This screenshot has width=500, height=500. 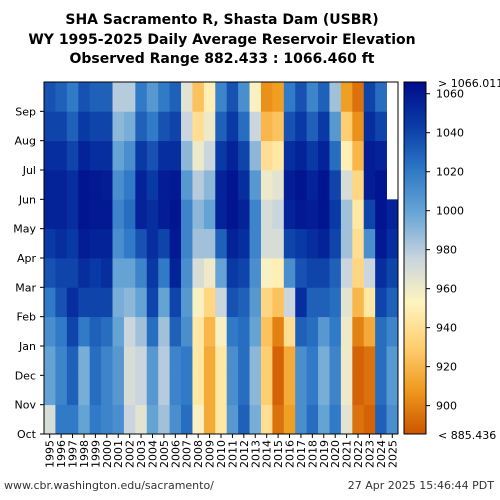 What do you see at coordinates (61, 302) in the screenshot?
I see `heatmap-cell-1996-feb` at bounding box center [61, 302].